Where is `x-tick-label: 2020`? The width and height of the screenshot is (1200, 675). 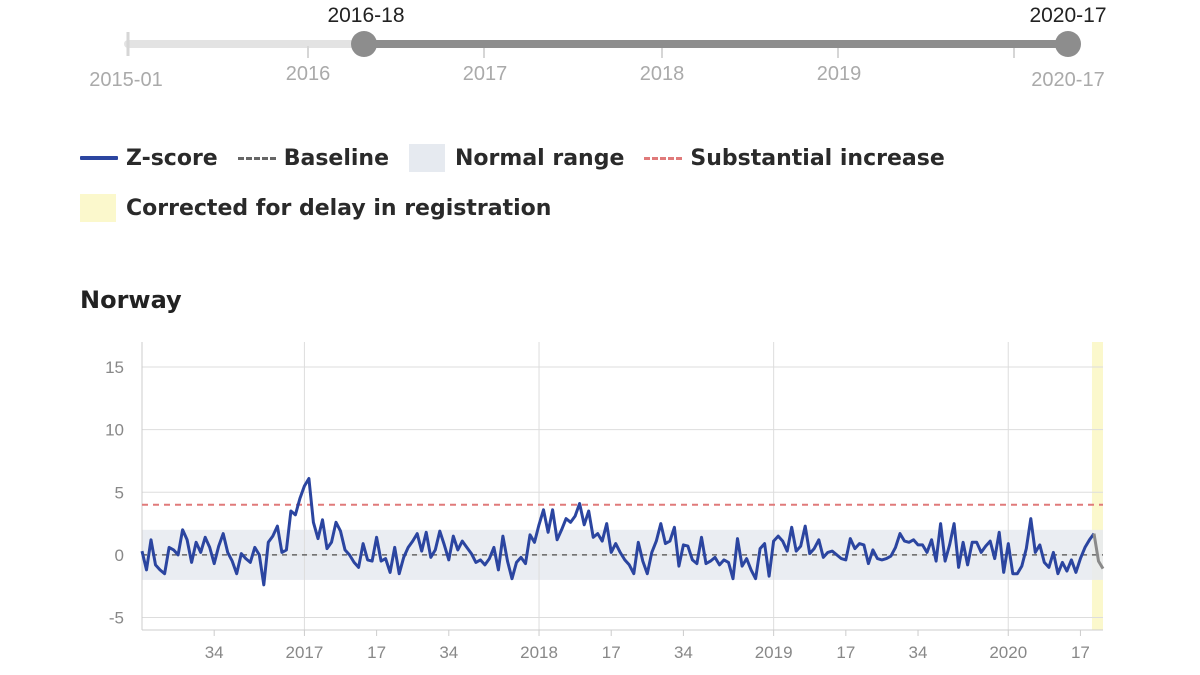
x-tick-label: 2020 is located at coordinates (1008, 652).